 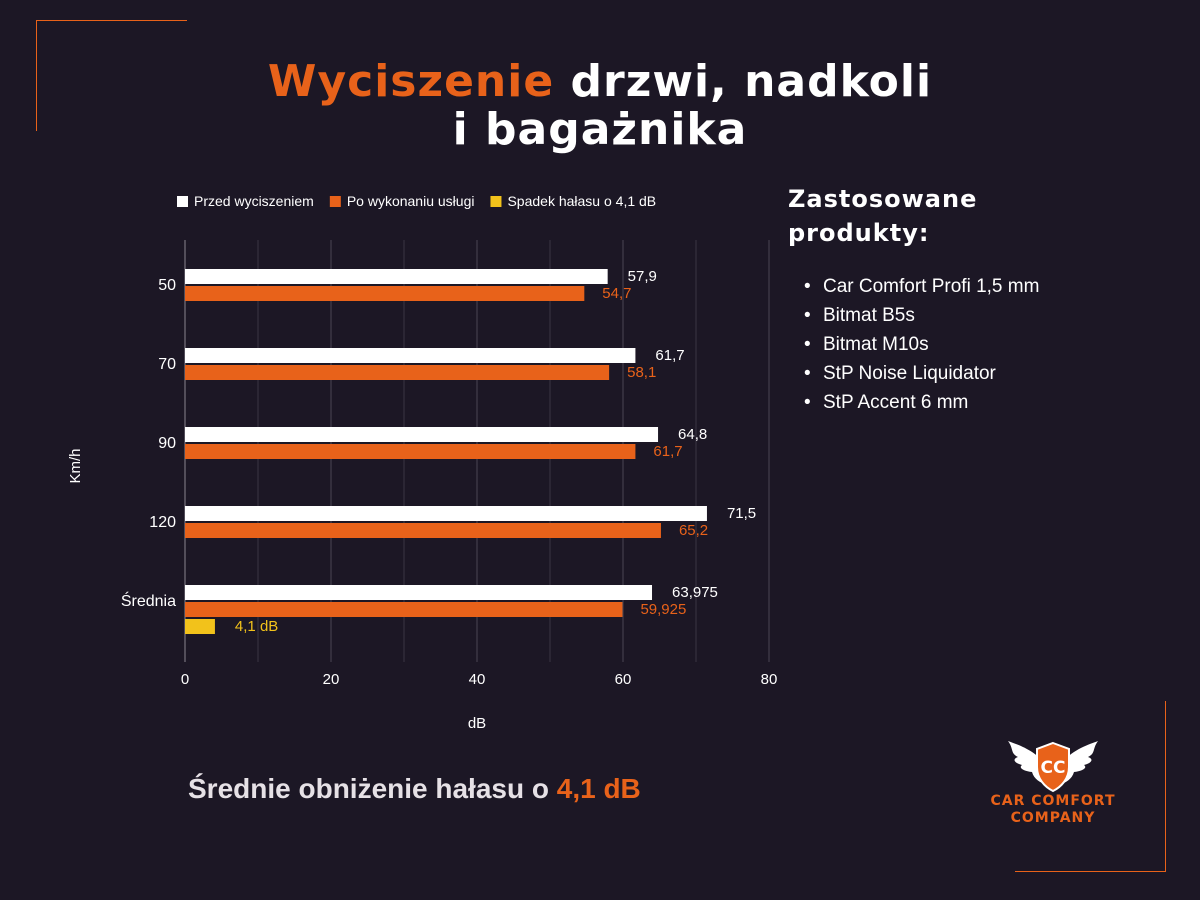 What do you see at coordinates (372, 788) in the screenshot?
I see `summary-label: Średnie obniżenie hałasu o` at bounding box center [372, 788].